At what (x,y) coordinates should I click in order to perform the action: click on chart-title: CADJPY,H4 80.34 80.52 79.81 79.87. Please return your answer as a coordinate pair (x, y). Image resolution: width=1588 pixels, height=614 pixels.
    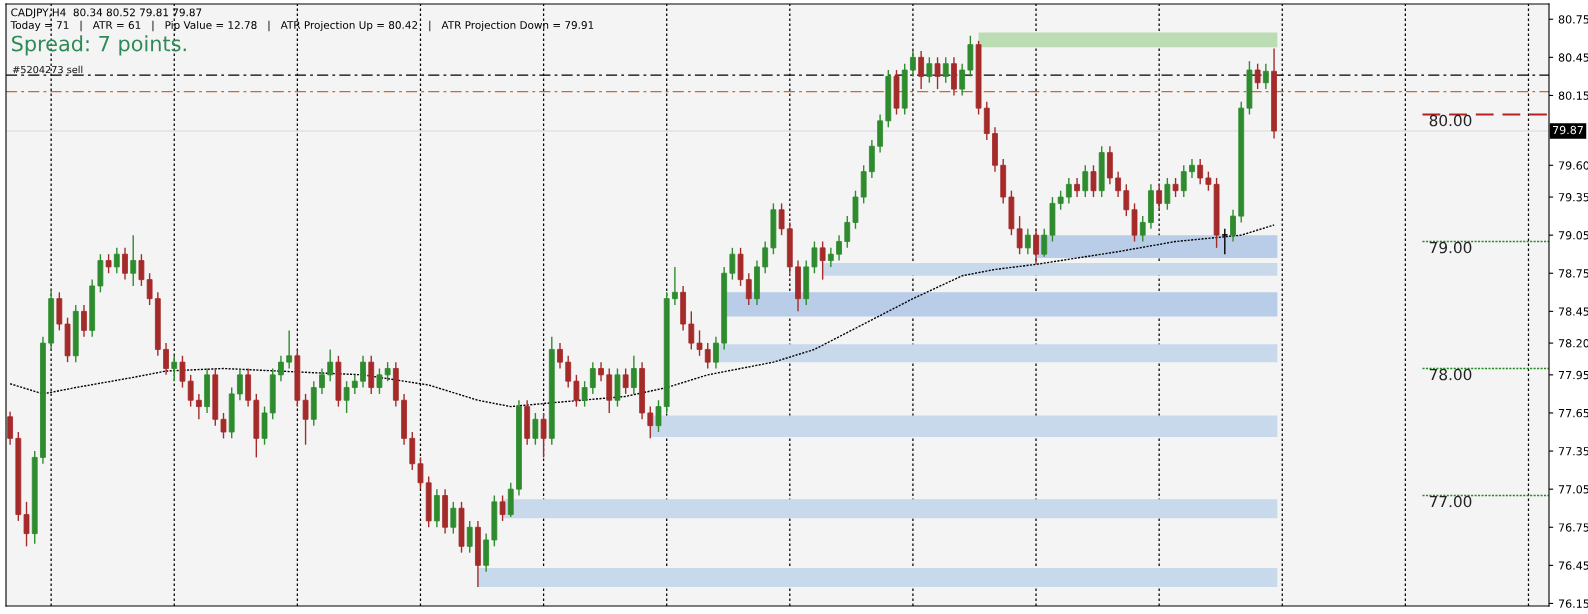
    Looking at the image, I should click on (106, 13).